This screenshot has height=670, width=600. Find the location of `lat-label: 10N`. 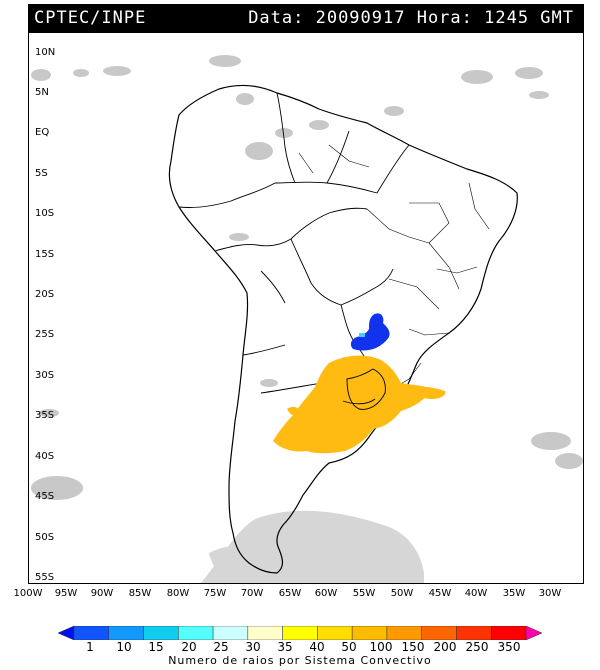

lat-label: 10N is located at coordinates (45, 52).